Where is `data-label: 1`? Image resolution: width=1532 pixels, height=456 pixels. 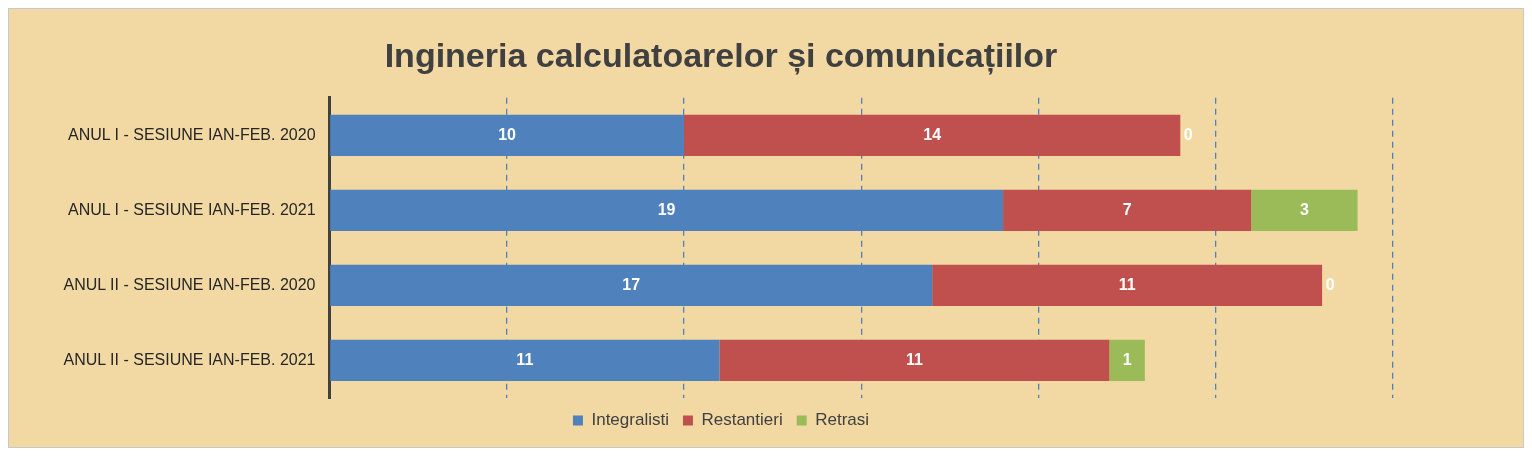 data-label: 1 is located at coordinates (1127, 359).